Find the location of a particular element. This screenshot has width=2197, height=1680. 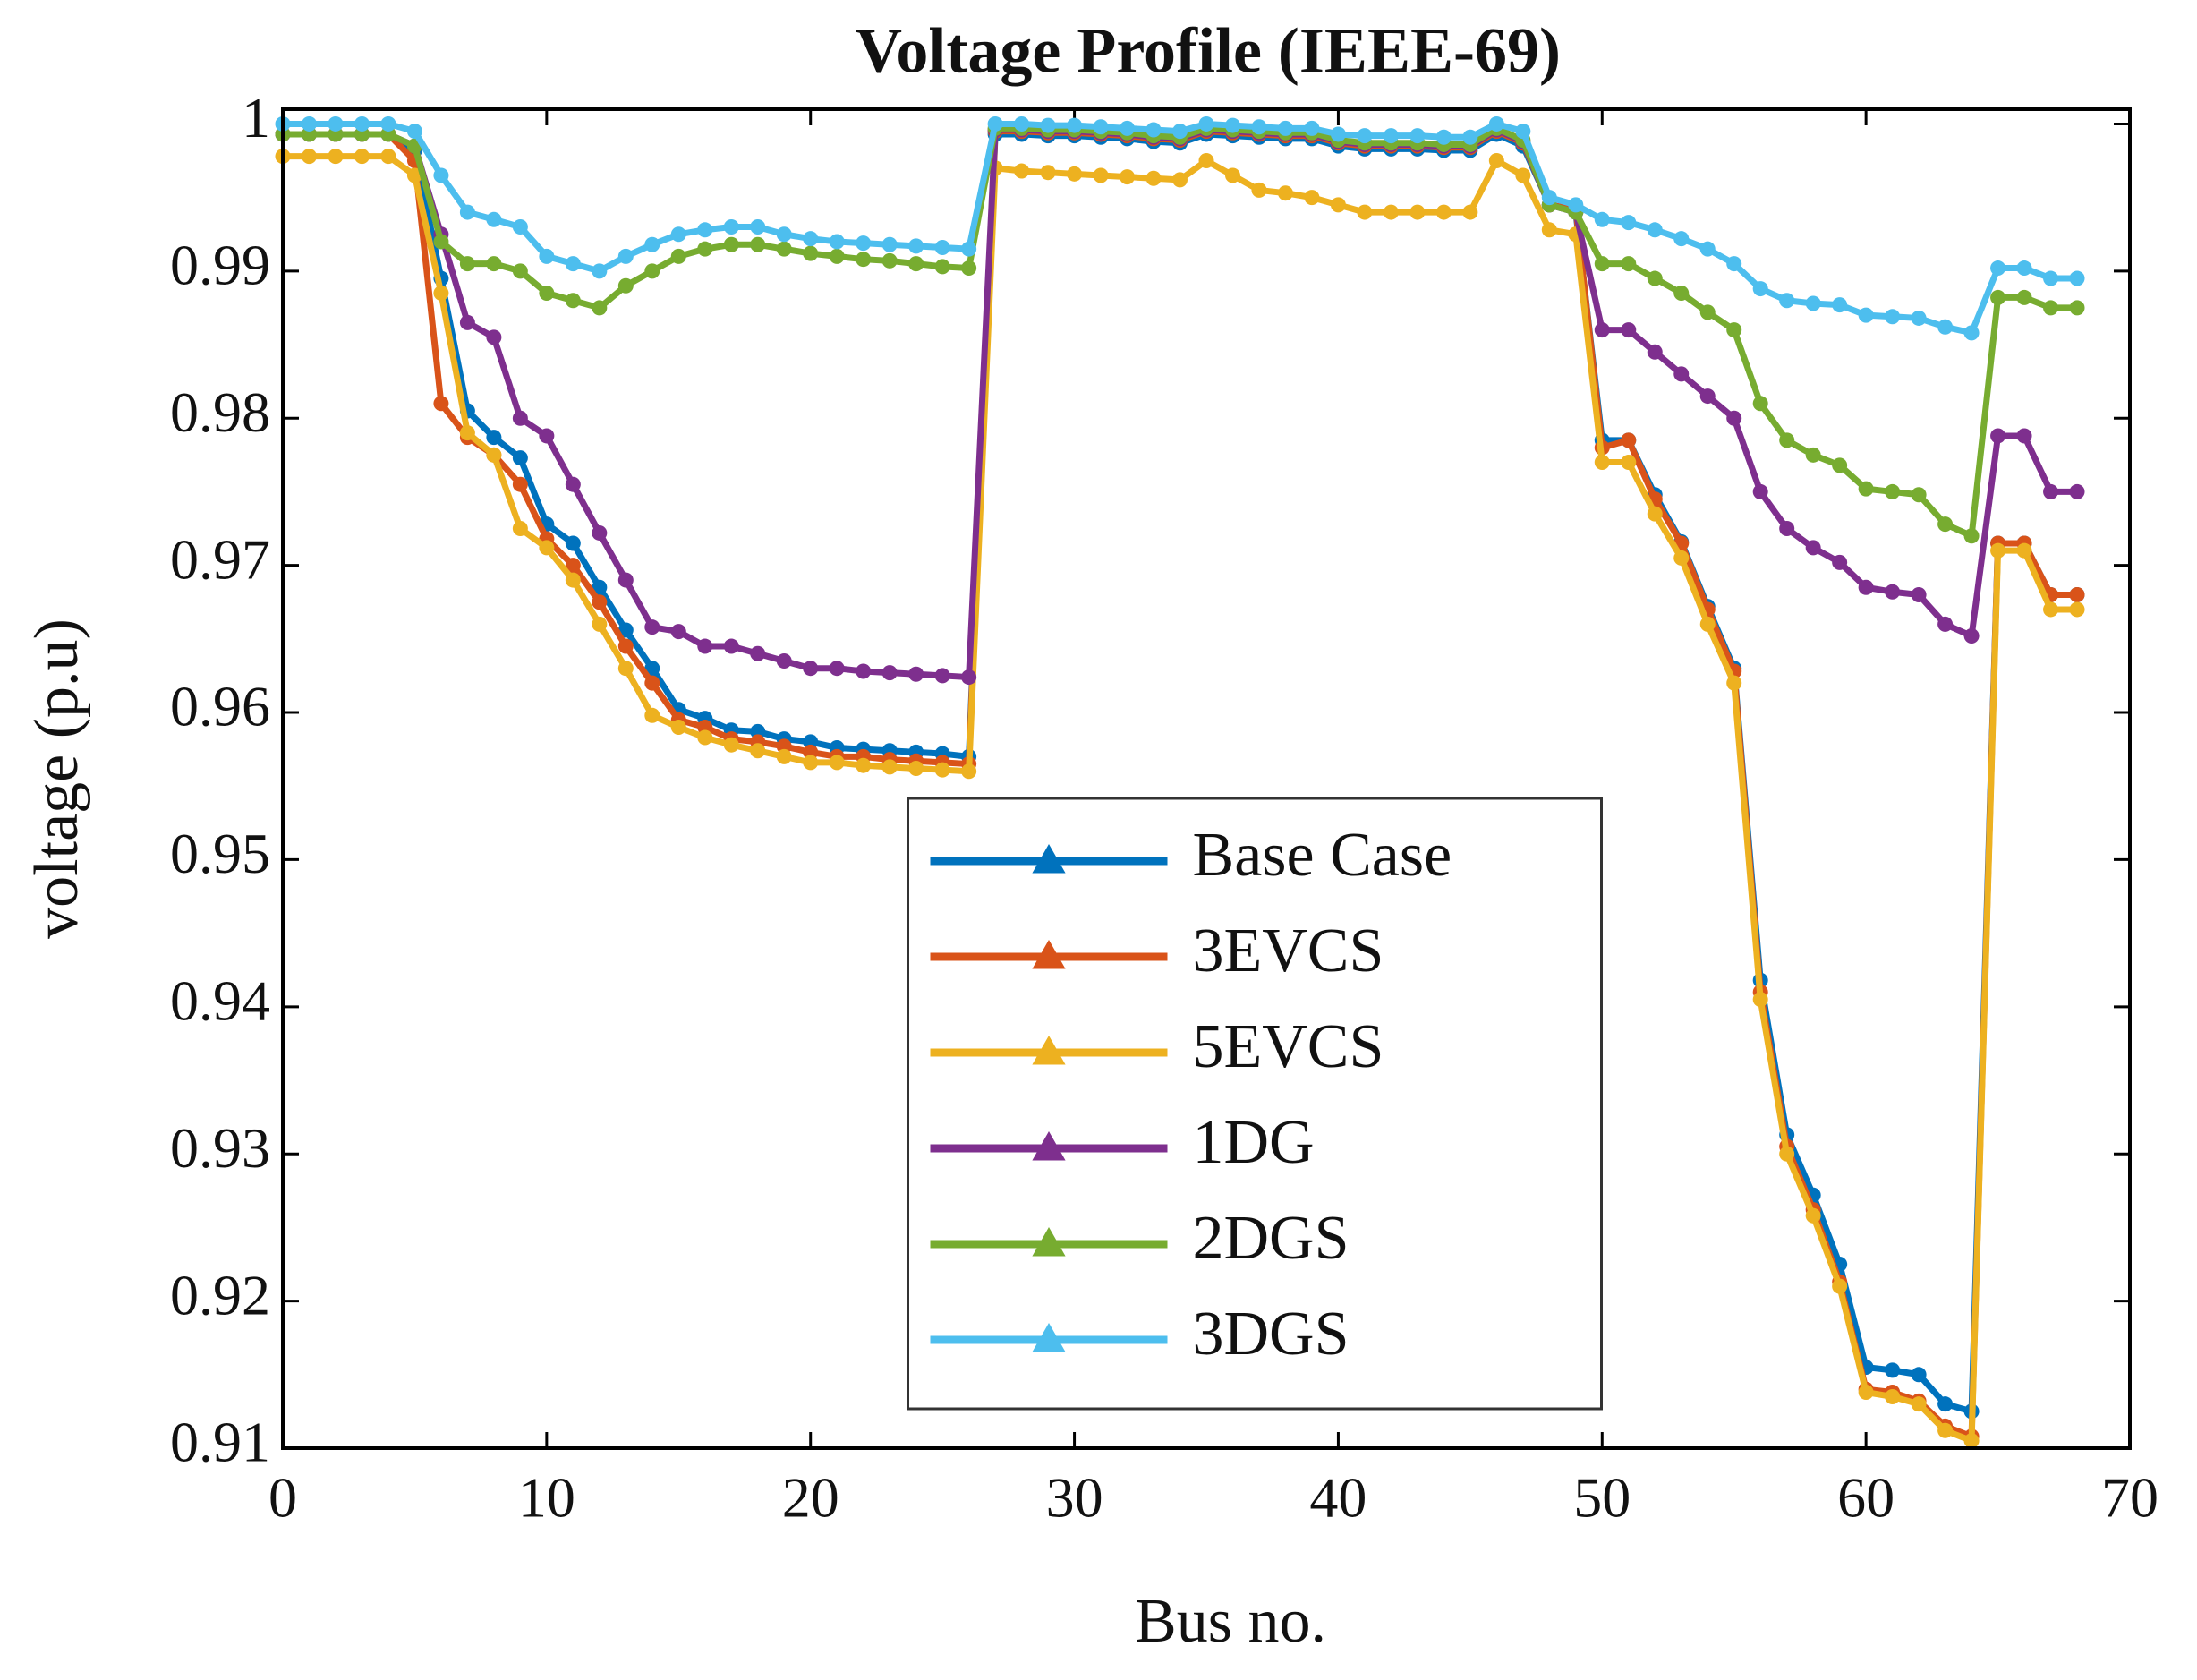

legend-label: 5EVCS is located at coordinates (1288, 1046).